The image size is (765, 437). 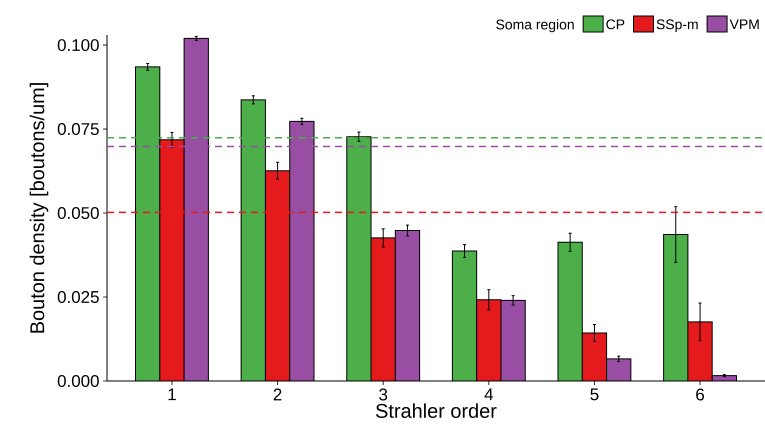 I want to click on y-tick-label: 0.025, so click(x=78, y=297).